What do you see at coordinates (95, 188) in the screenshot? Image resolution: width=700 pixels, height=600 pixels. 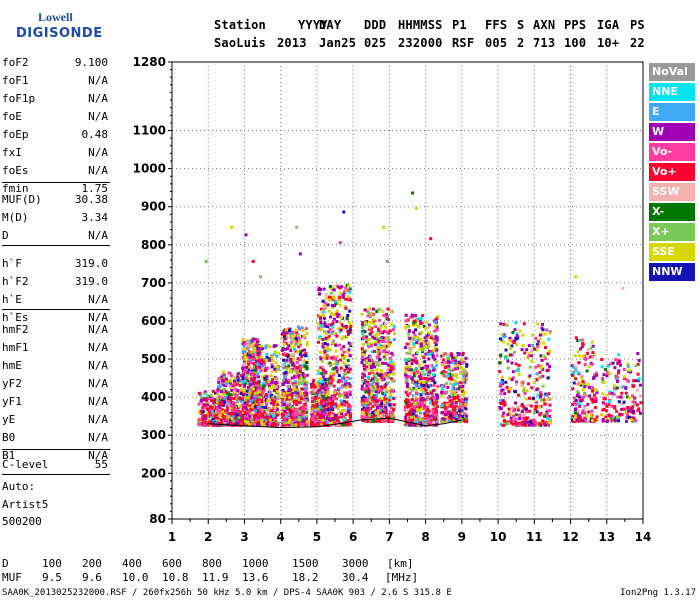 I see `param-value: 1.75` at bounding box center [95, 188].